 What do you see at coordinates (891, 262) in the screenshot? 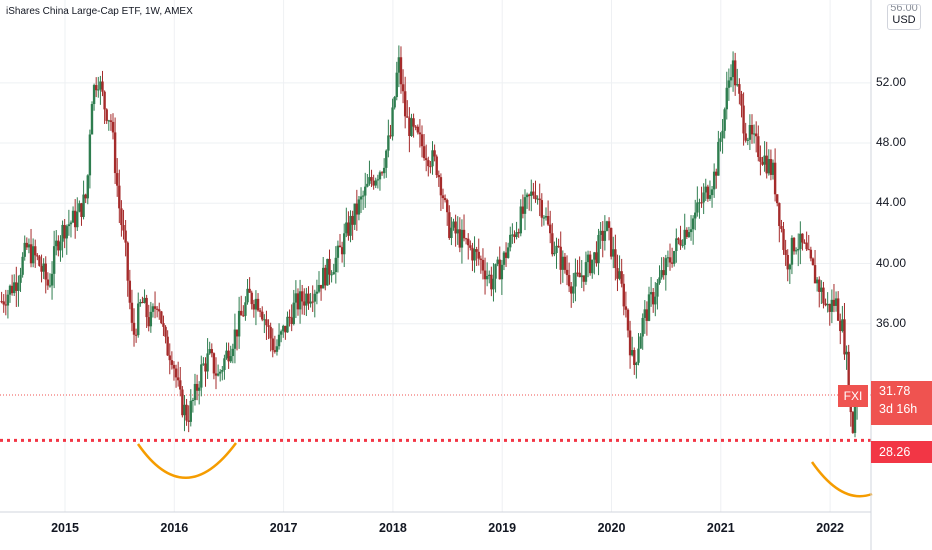
I see `price-tick-label: 40.00` at bounding box center [891, 262].